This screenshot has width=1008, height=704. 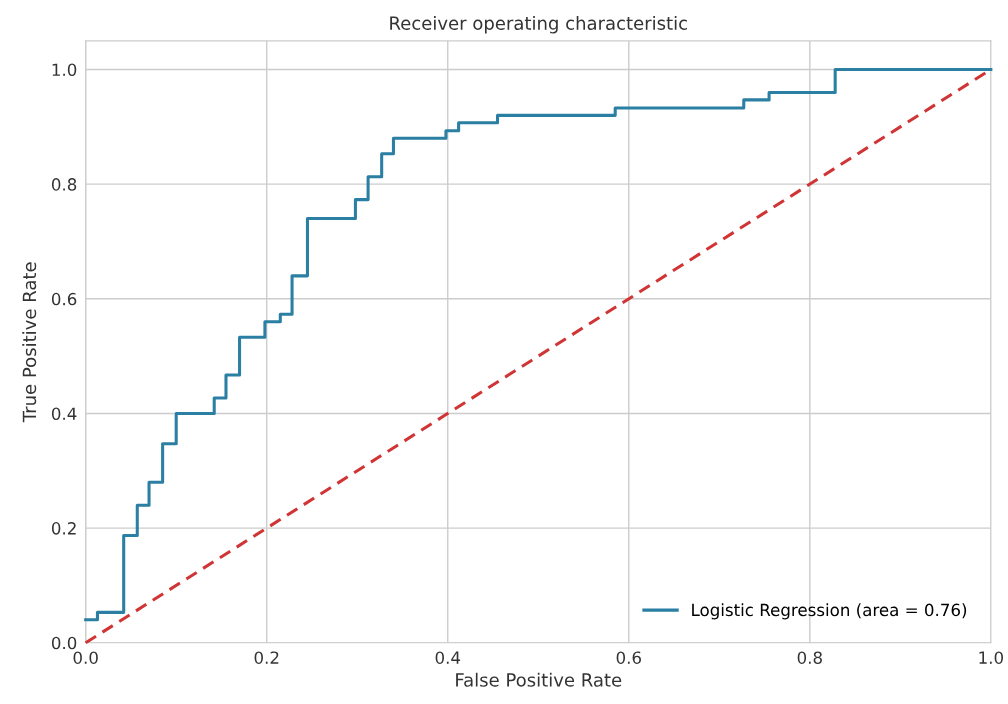 What do you see at coordinates (448, 657) in the screenshot?
I see `x-tick-label: 0.4` at bounding box center [448, 657].